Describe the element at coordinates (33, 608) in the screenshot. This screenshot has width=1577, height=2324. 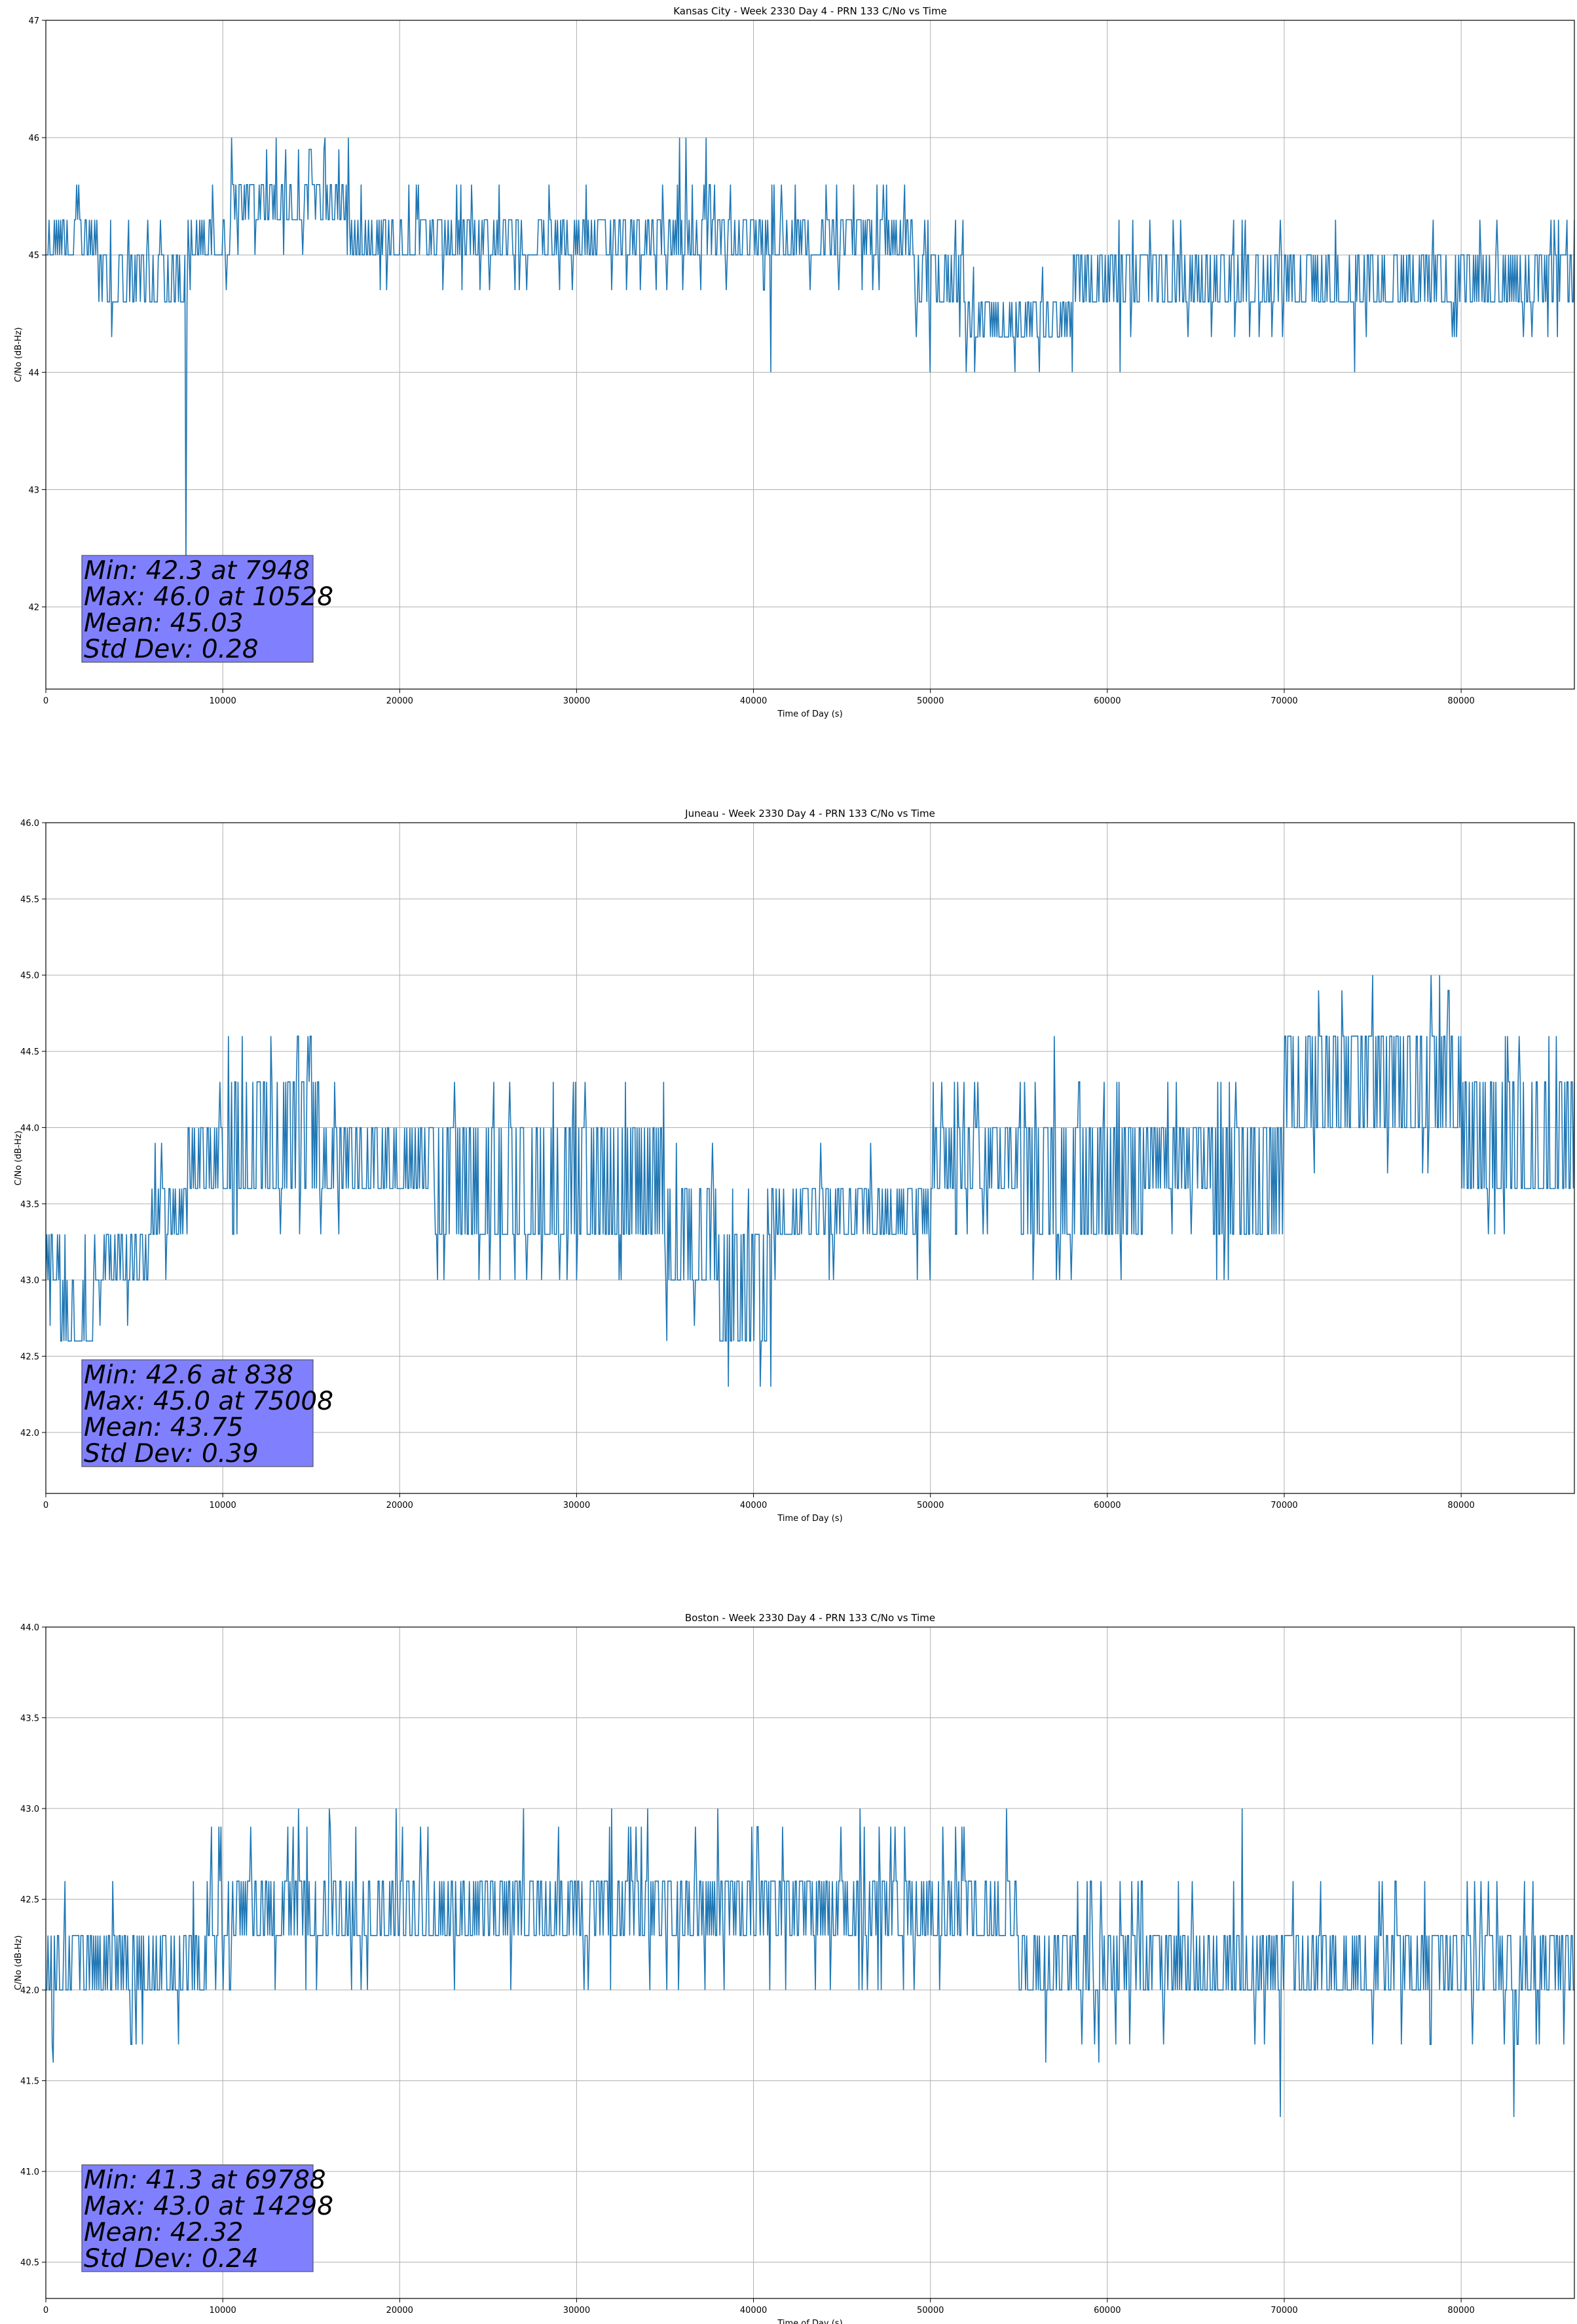
I see `y-tick-label: 42` at that location.